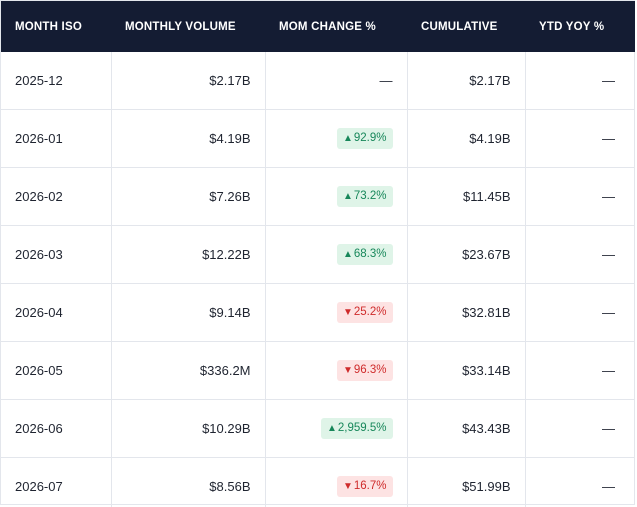  I want to click on cell-cumulative: $32.81B, so click(466, 312).